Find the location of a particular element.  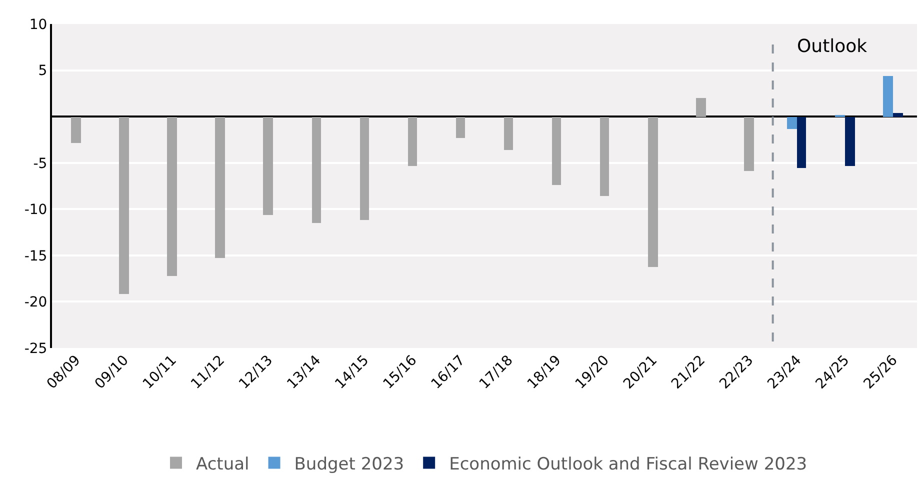

legend-label: Budget 2023 is located at coordinates (349, 464).